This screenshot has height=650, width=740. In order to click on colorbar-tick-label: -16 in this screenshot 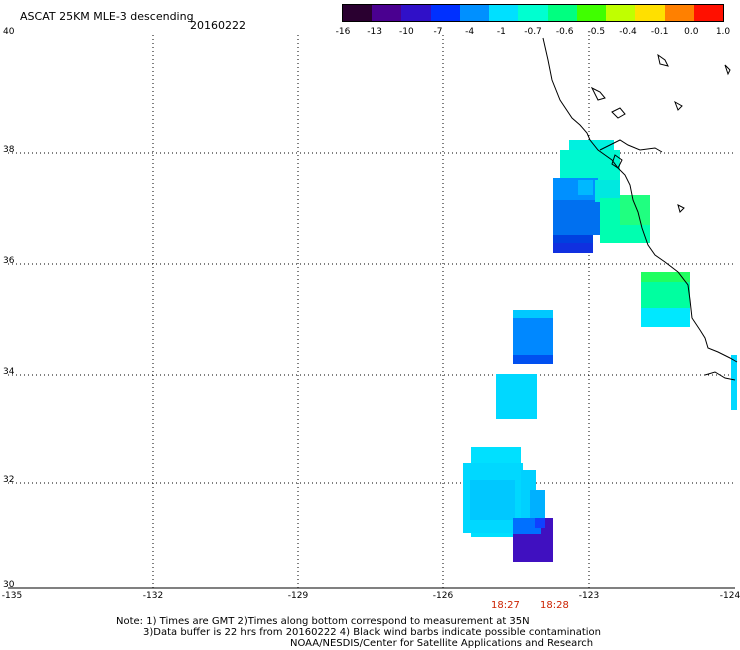, I will do `click(343, 32)`.